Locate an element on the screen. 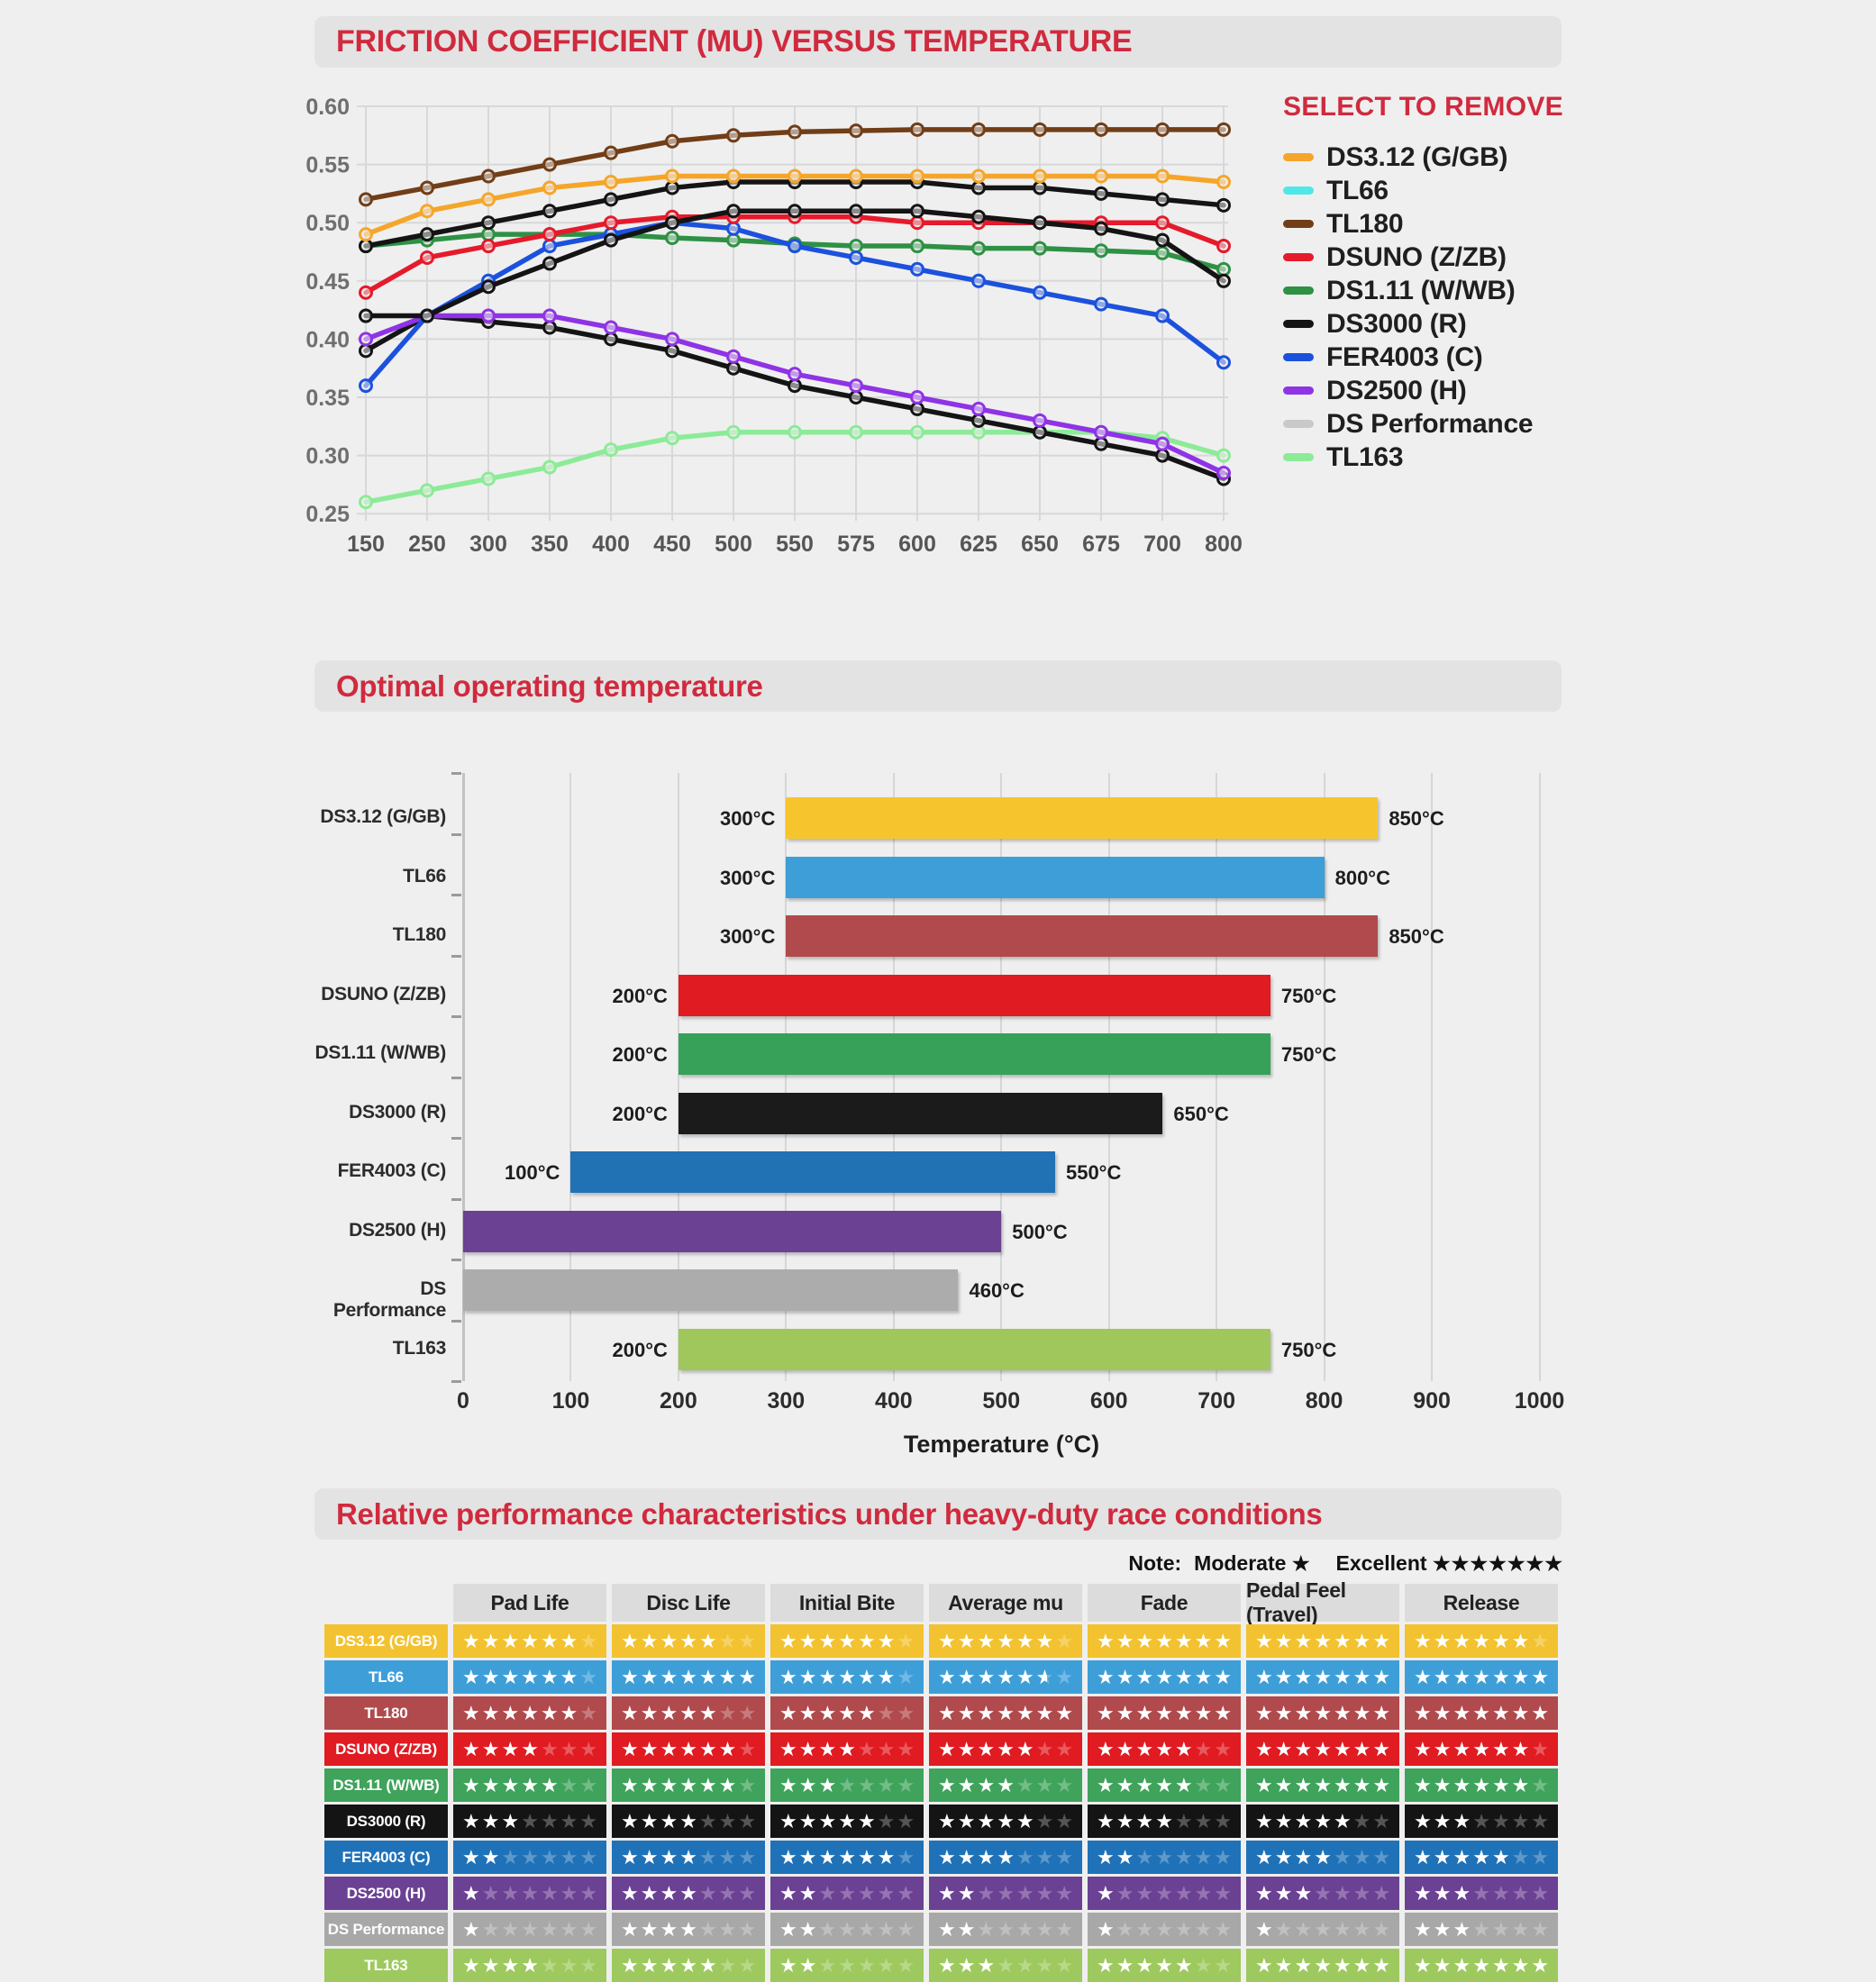  legend-item-TL163: TL163 is located at coordinates (1431, 457).